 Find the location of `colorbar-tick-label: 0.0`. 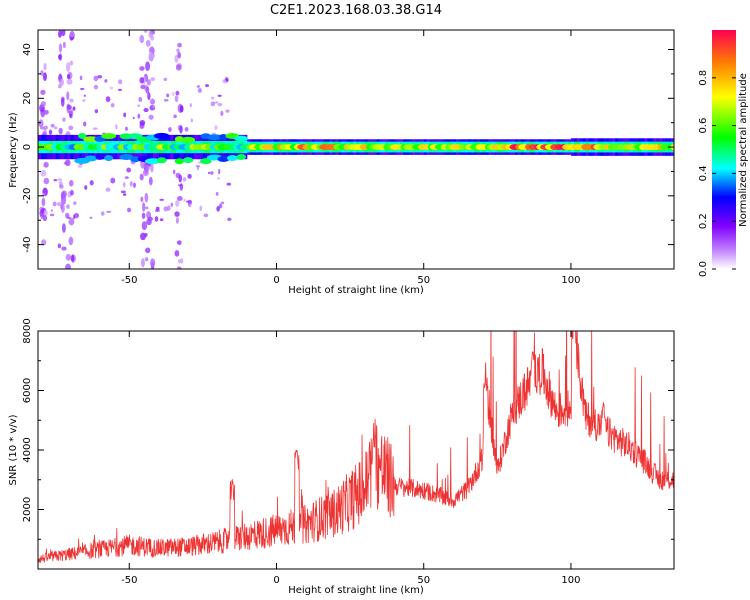

colorbar-tick-label: 0.0 is located at coordinates (703, 269).